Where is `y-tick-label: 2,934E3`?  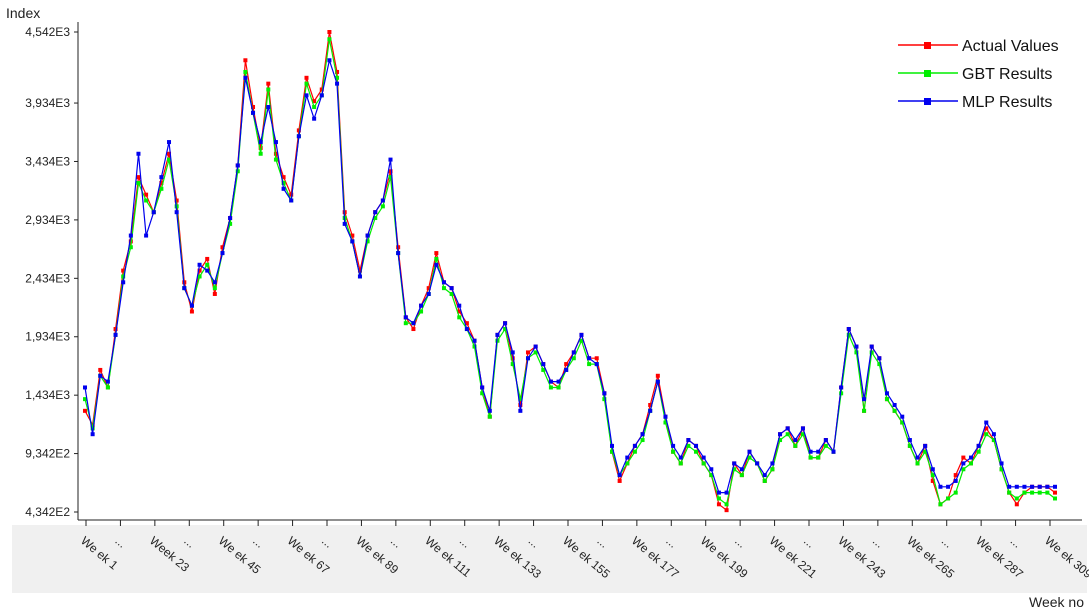
y-tick-label: 2,934E3 is located at coordinates (47, 220).